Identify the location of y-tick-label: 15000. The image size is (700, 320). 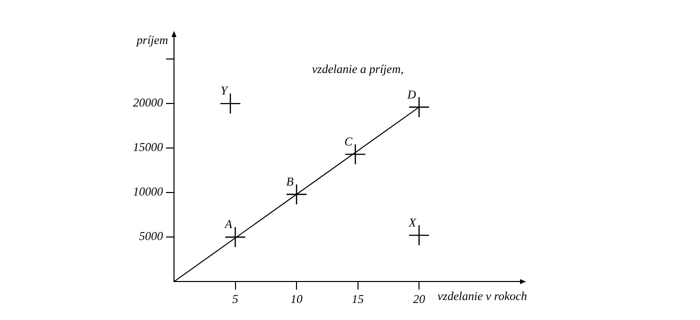
(148, 147).